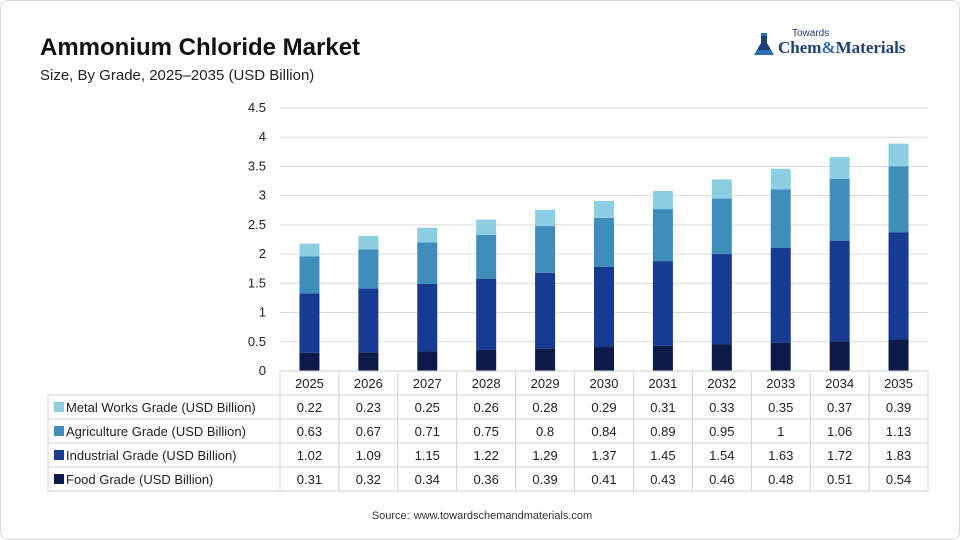 Image resolution: width=960 pixels, height=540 pixels. I want to click on legend-entry: Agriculture Grade (USD Billion), so click(156, 431).